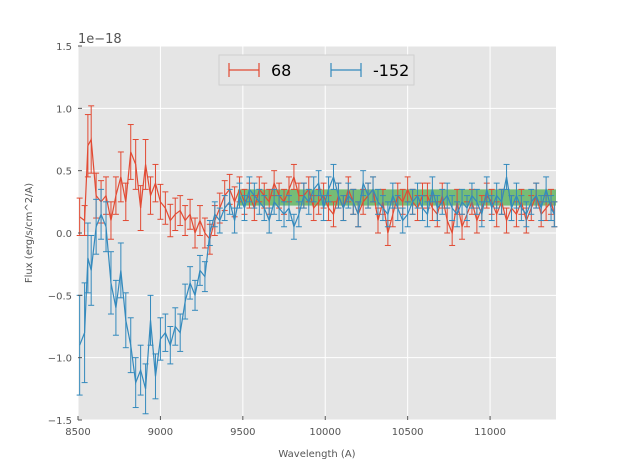 The image size is (617, 467). I want to click on x-tick-label: 9500, so click(242, 432).